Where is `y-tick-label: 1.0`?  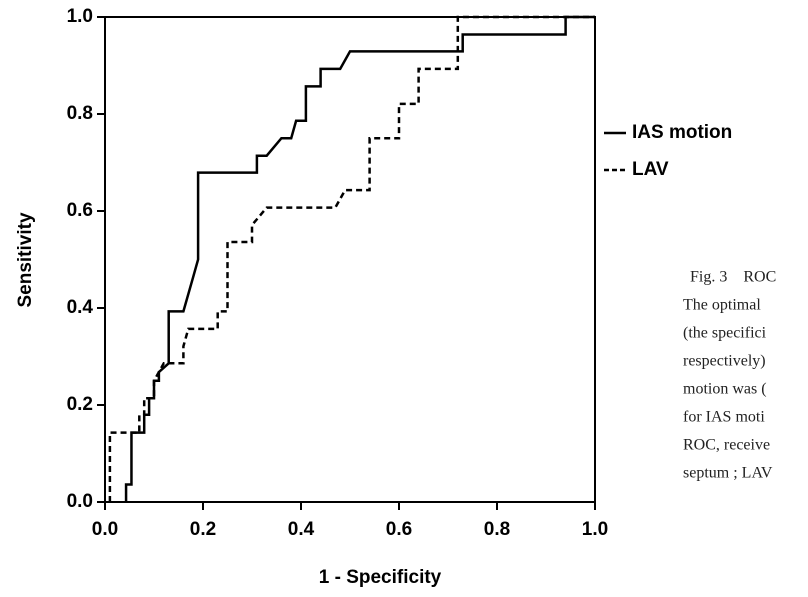 y-tick-label: 1.0 is located at coordinates (80, 16).